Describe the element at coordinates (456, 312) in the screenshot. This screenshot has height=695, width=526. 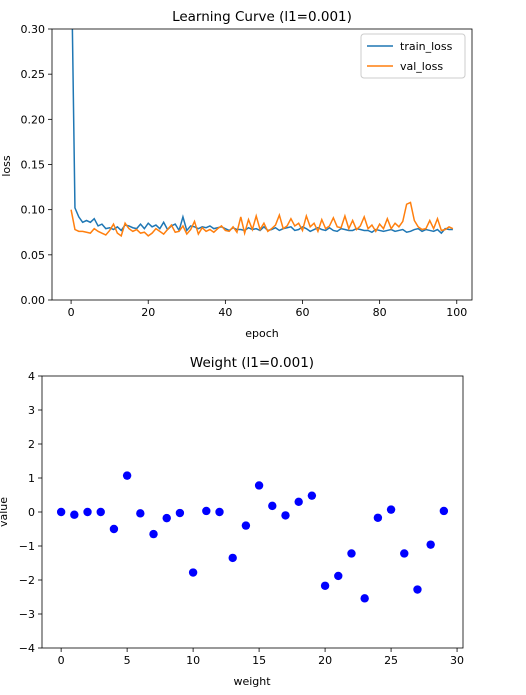
I see `x-tick-label: 100` at that location.